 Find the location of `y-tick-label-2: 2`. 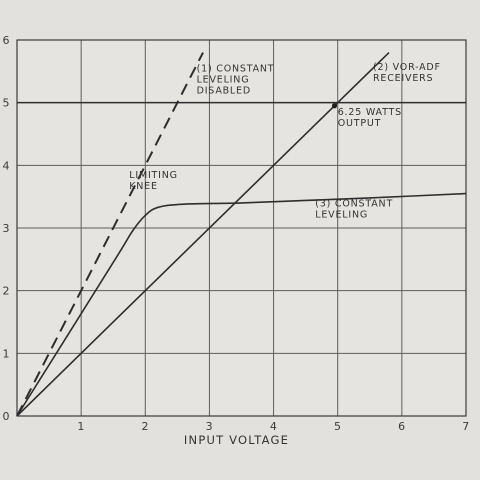

y-tick-label-2: 2 is located at coordinates (7, 291).